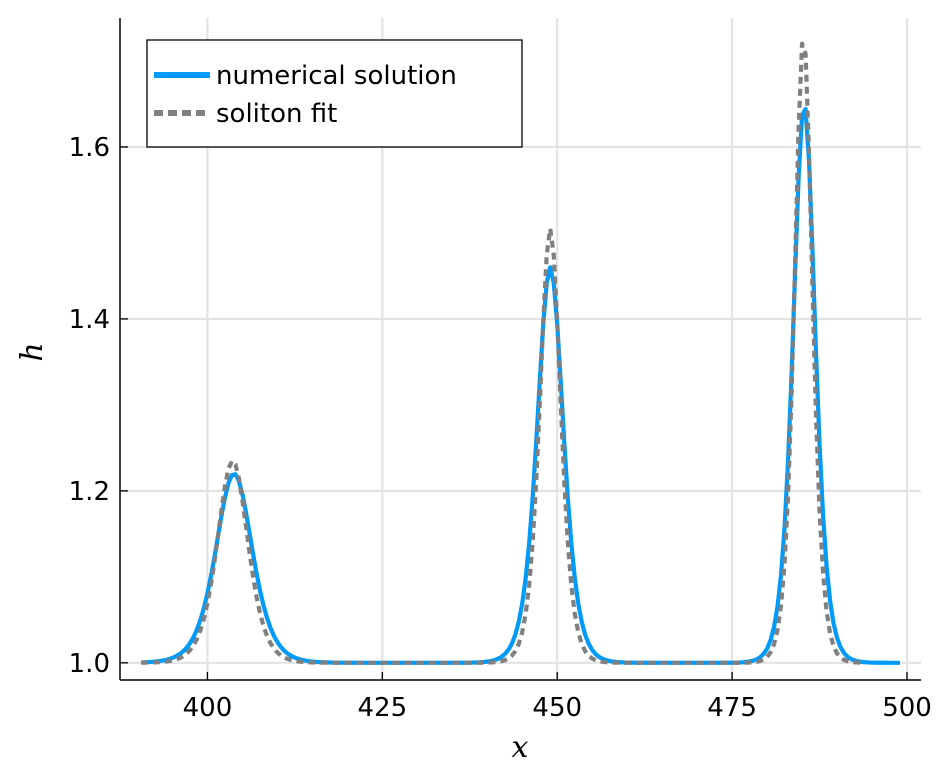  I want to click on legend: numerical solution soliton fit, so click(334, 93).